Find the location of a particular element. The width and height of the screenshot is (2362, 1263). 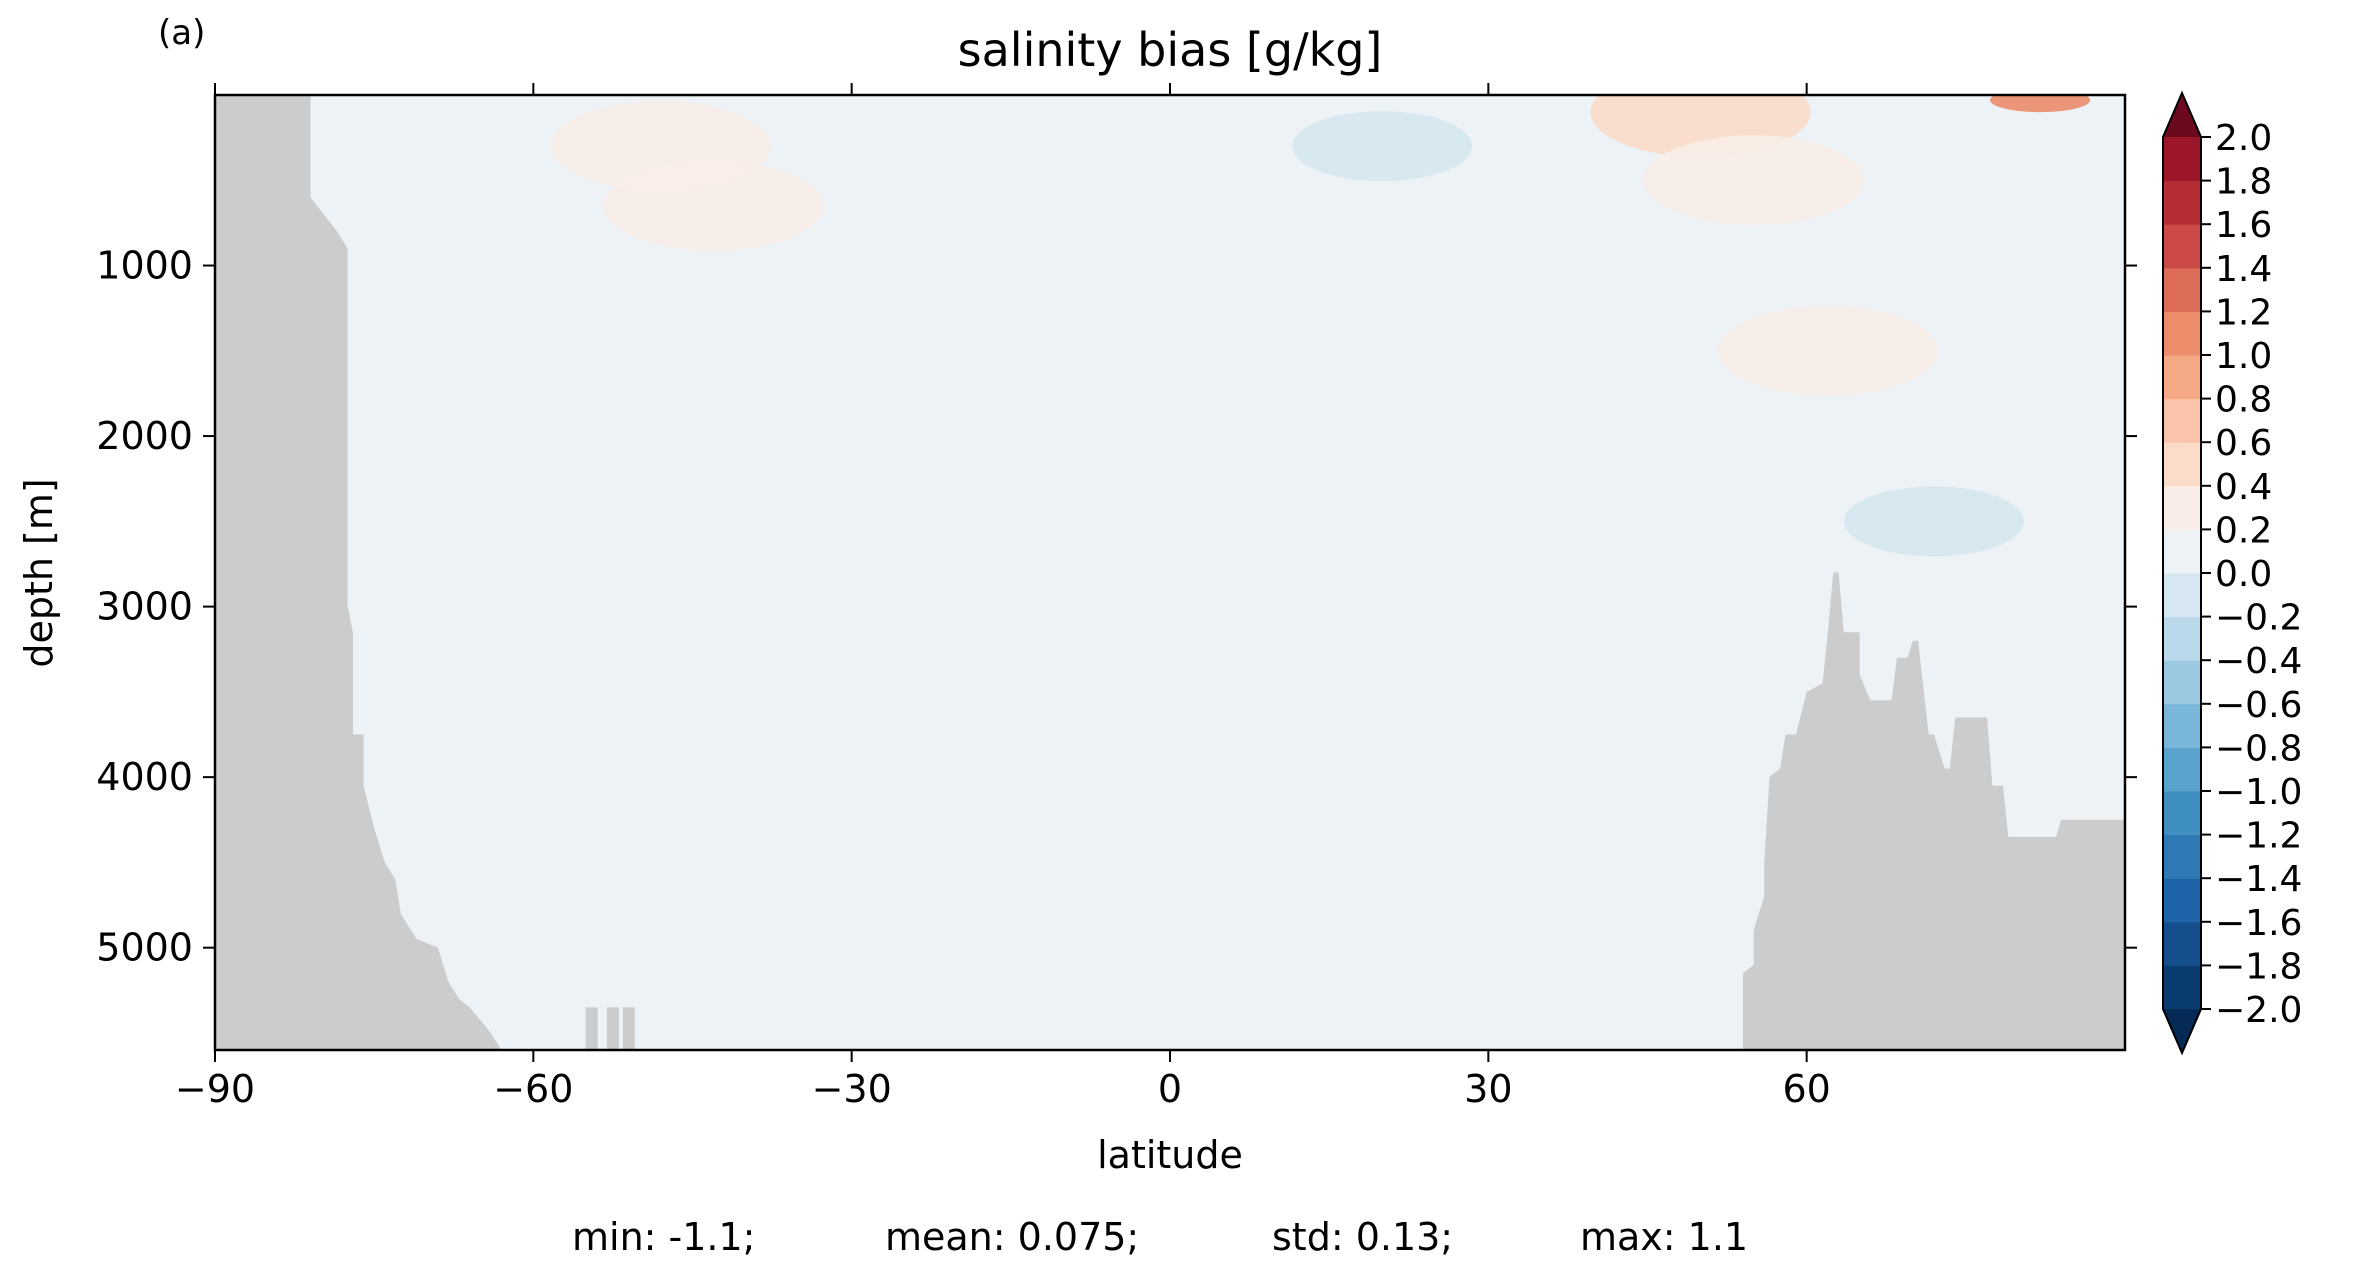

colorbar-tick-label: −2.0 is located at coordinates (2258, 1010).